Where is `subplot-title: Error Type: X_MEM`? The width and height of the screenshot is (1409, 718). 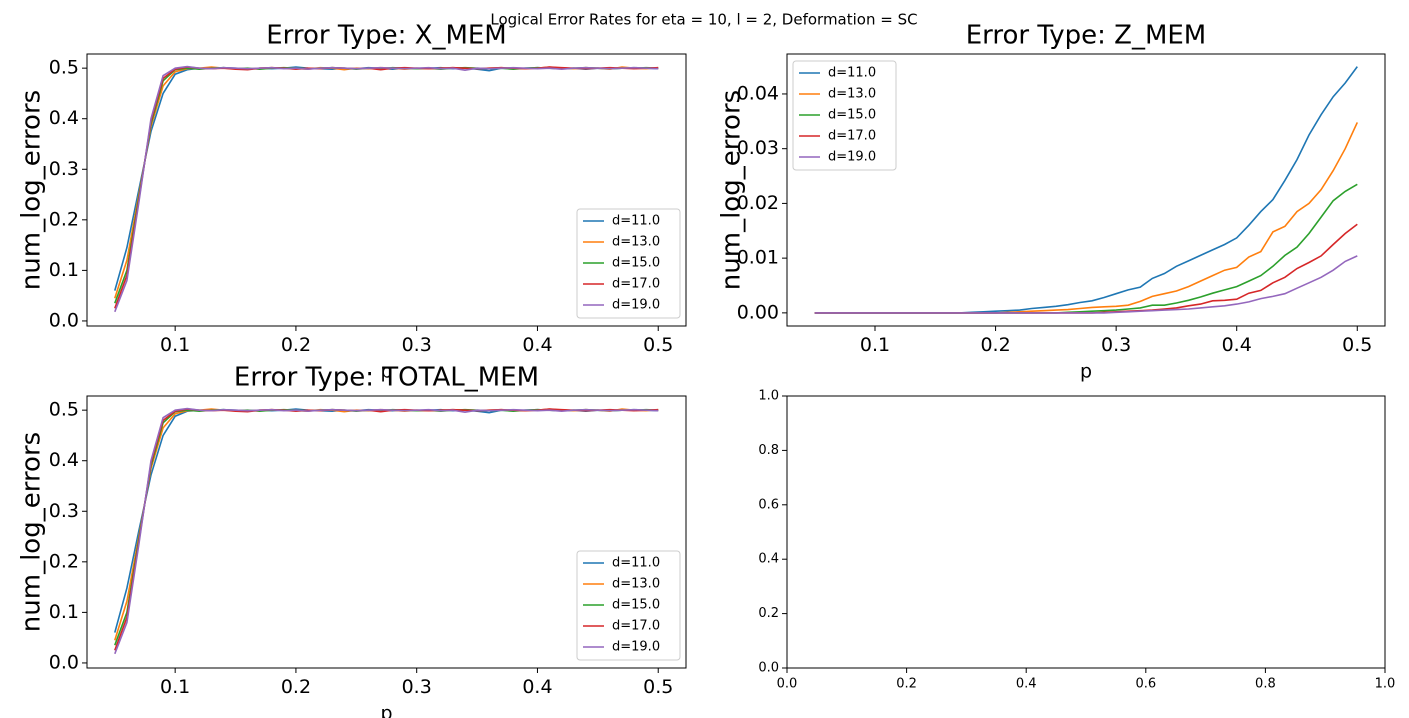 subplot-title: Error Type: X_MEM is located at coordinates (386, 36).